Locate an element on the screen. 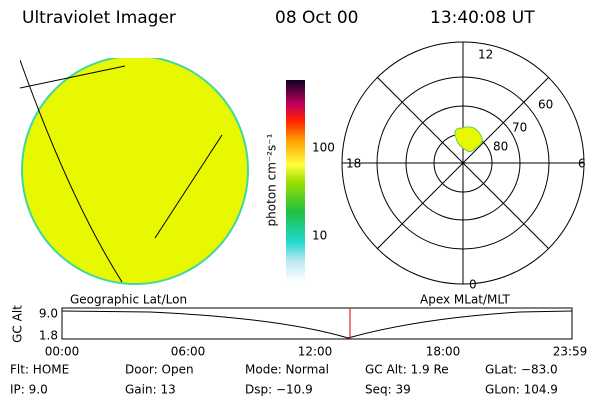 This screenshot has height=400, width=600. x-tick-label: 12:00 is located at coordinates (315, 352).